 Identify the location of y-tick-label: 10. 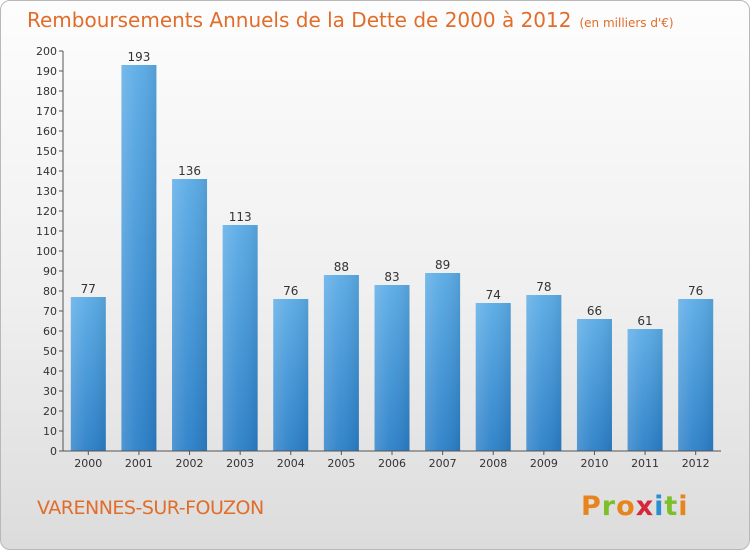
(50, 431).